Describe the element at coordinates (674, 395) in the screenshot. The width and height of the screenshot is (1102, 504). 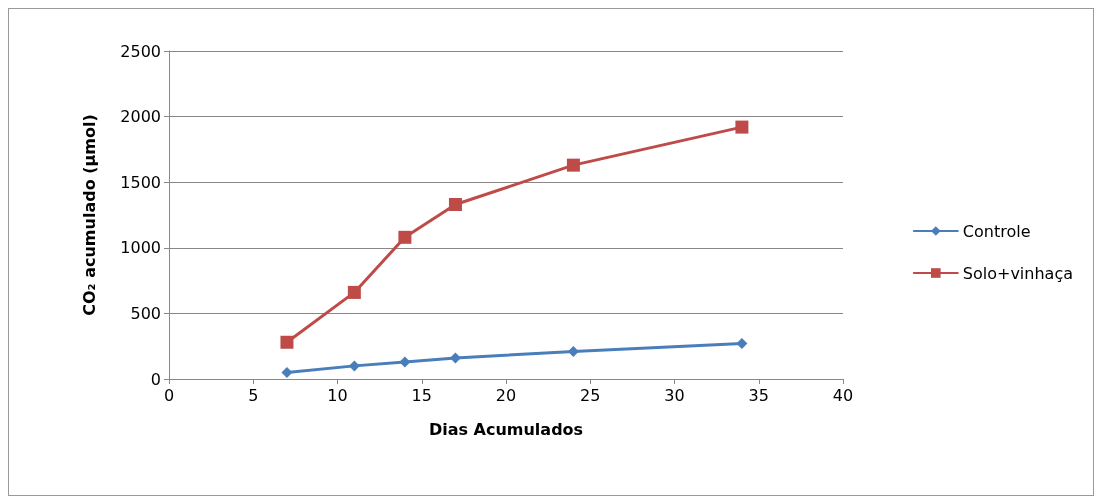
I see `x-tick-label: 30` at that location.